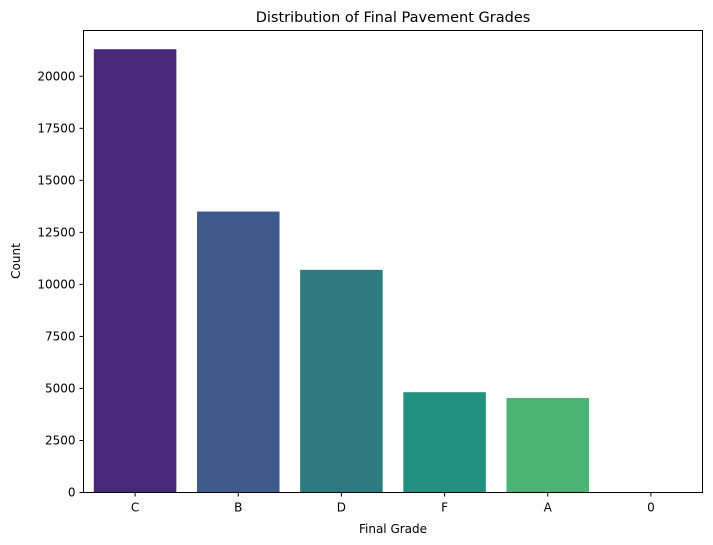 The height and width of the screenshot is (545, 713). I want to click on y-tick-label: 20000, so click(56, 76).